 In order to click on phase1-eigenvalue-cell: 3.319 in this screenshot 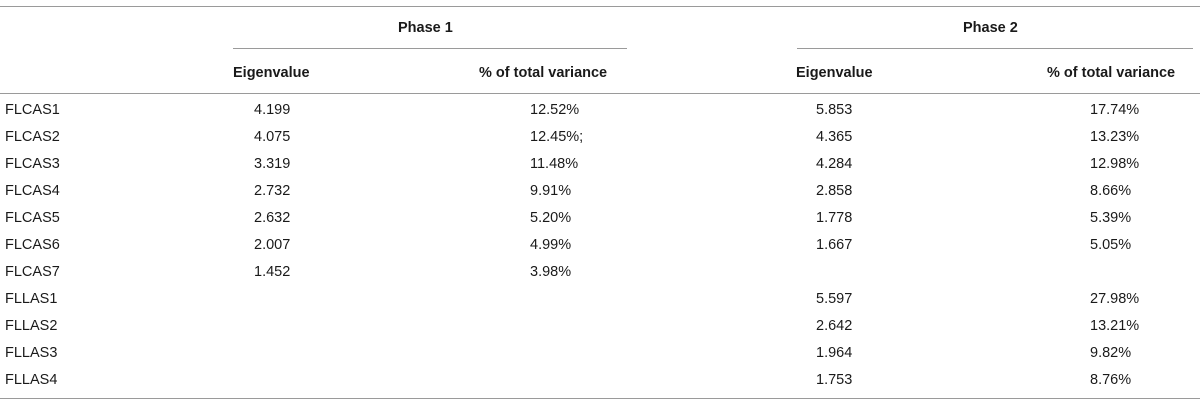, I will do `click(272, 164)`.